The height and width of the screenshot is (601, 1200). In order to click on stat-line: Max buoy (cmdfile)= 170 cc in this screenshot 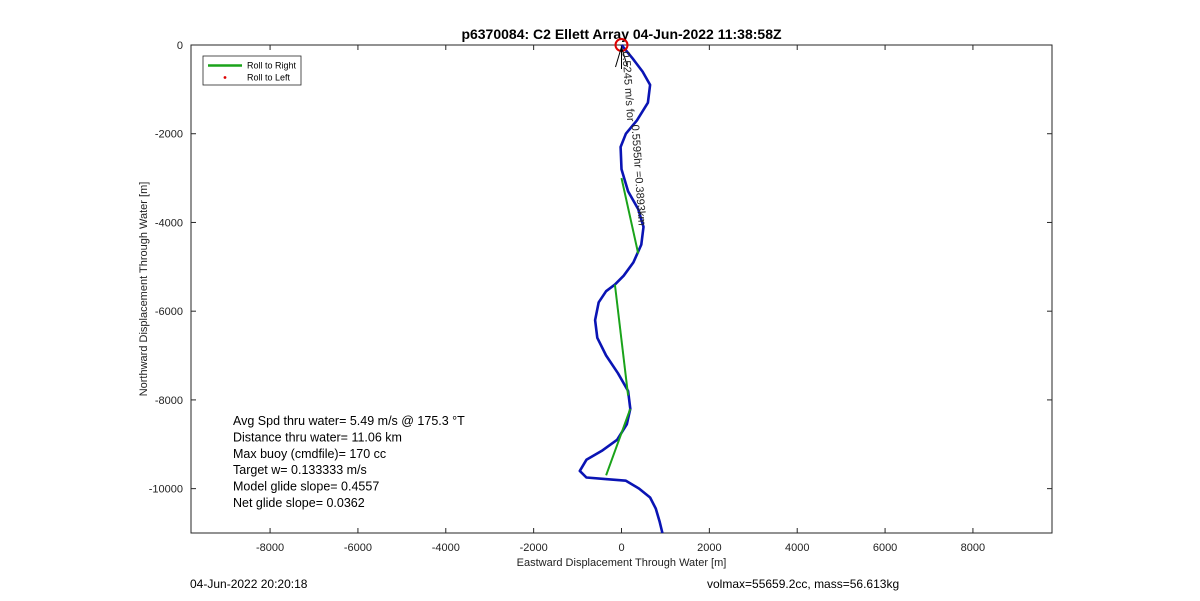, I will do `click(309, 454)`.